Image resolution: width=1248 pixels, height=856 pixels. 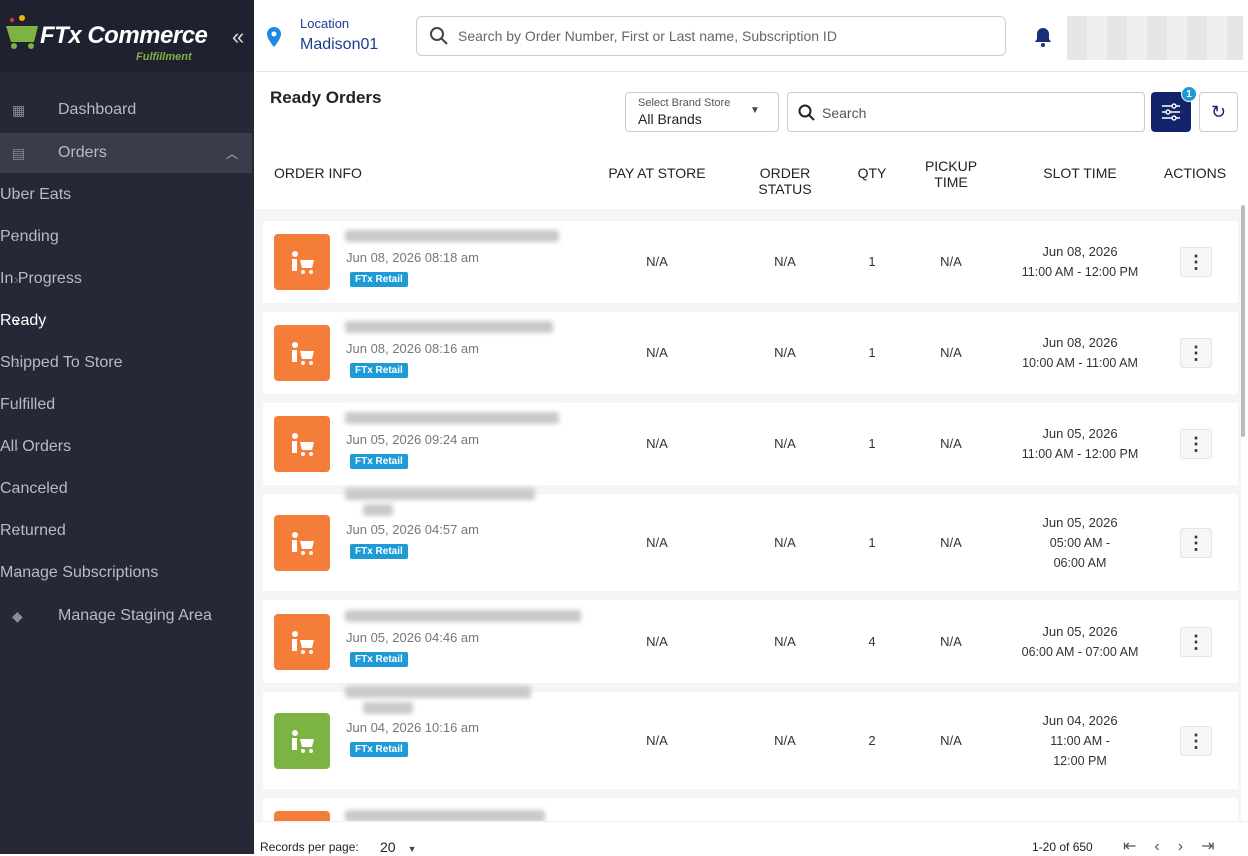 I want to click on sub-nav-item: › Fulfilled, so click(x=126, y=405).